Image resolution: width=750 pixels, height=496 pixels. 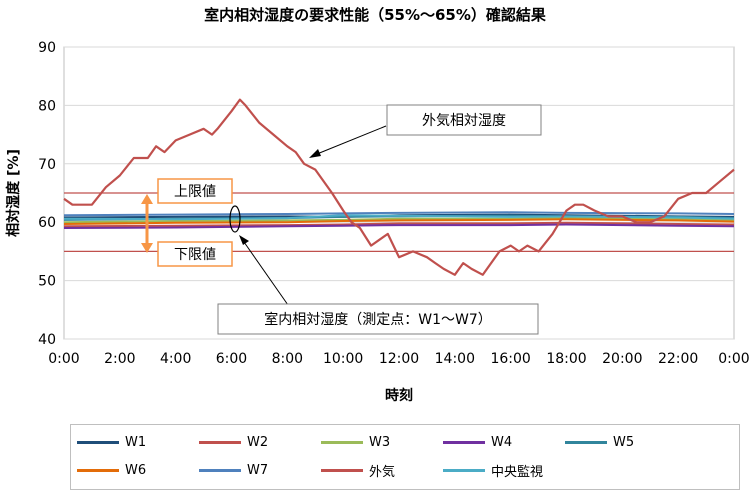 I want to click on legend-item: W5, so click(x=599, y=442).